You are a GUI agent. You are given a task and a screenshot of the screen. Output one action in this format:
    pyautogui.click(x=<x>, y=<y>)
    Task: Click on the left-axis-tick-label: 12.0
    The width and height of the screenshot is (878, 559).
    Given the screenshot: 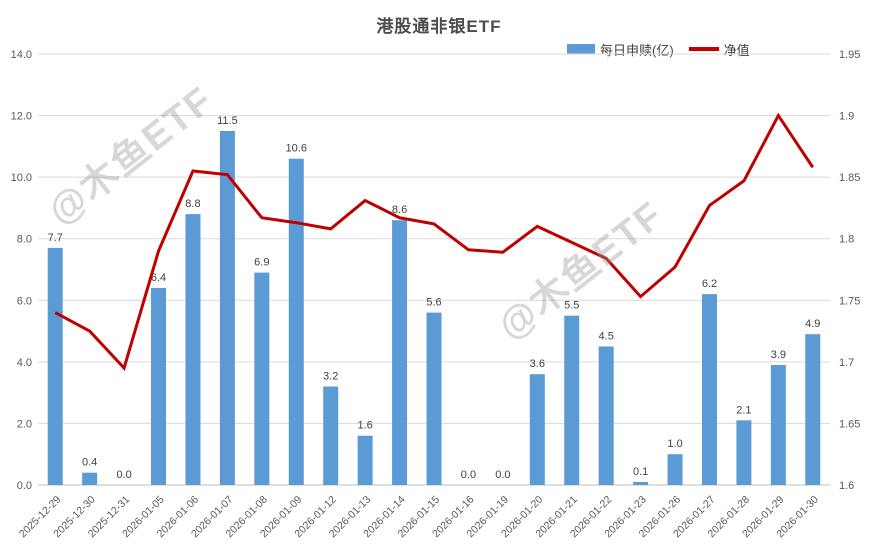 What is the action you would take?
    pyautogui.click(x=21, y=117)
    